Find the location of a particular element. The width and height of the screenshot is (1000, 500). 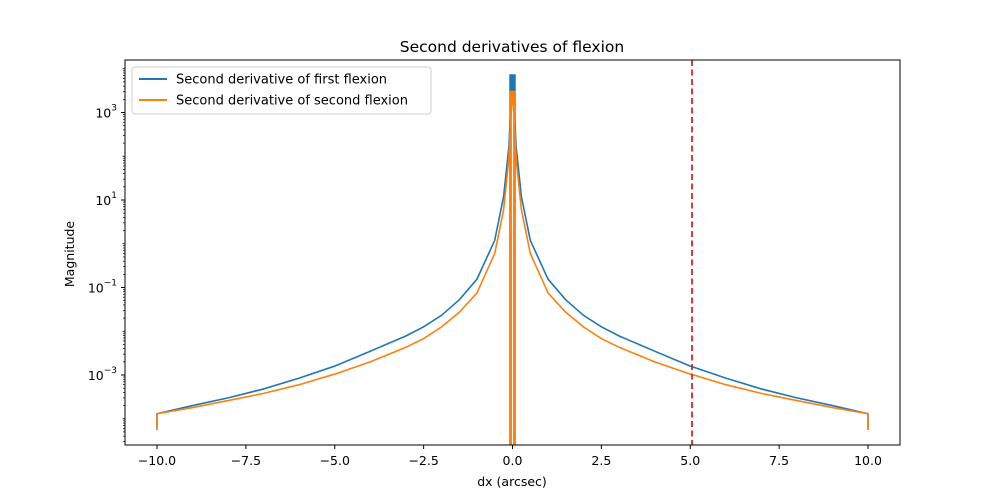

x-tick-label: 10.0 is located at coordinates (868, 460).